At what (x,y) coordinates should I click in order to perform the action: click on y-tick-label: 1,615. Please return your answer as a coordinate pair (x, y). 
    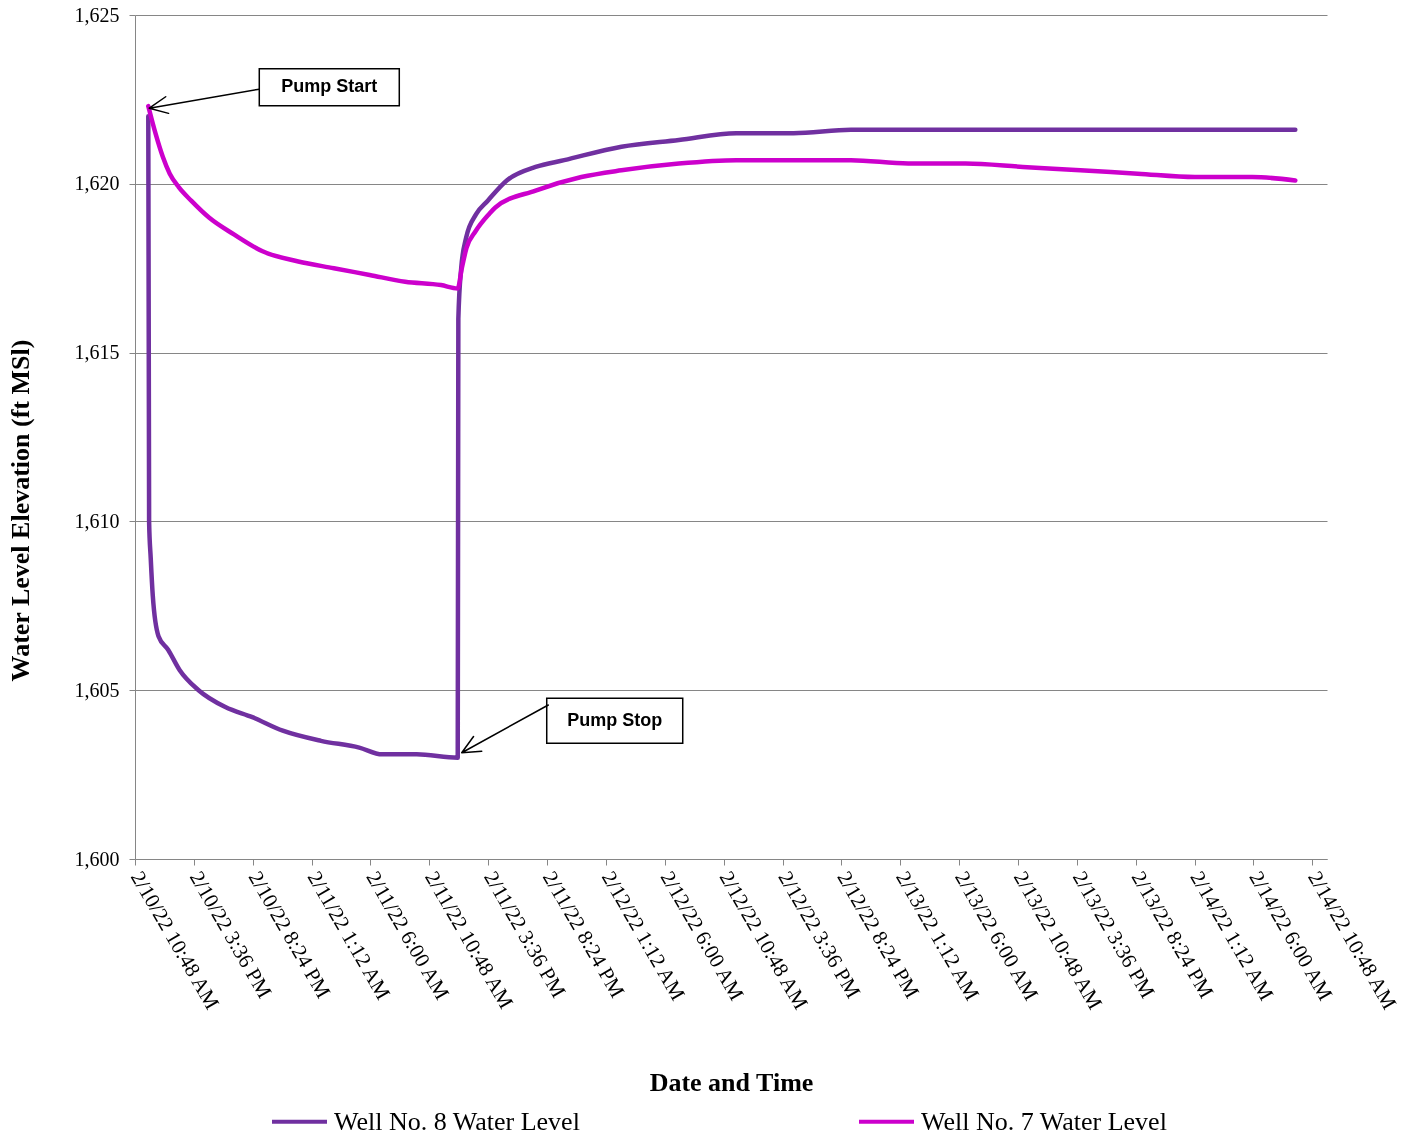
    Looking at the image, I should click on (97, 352).